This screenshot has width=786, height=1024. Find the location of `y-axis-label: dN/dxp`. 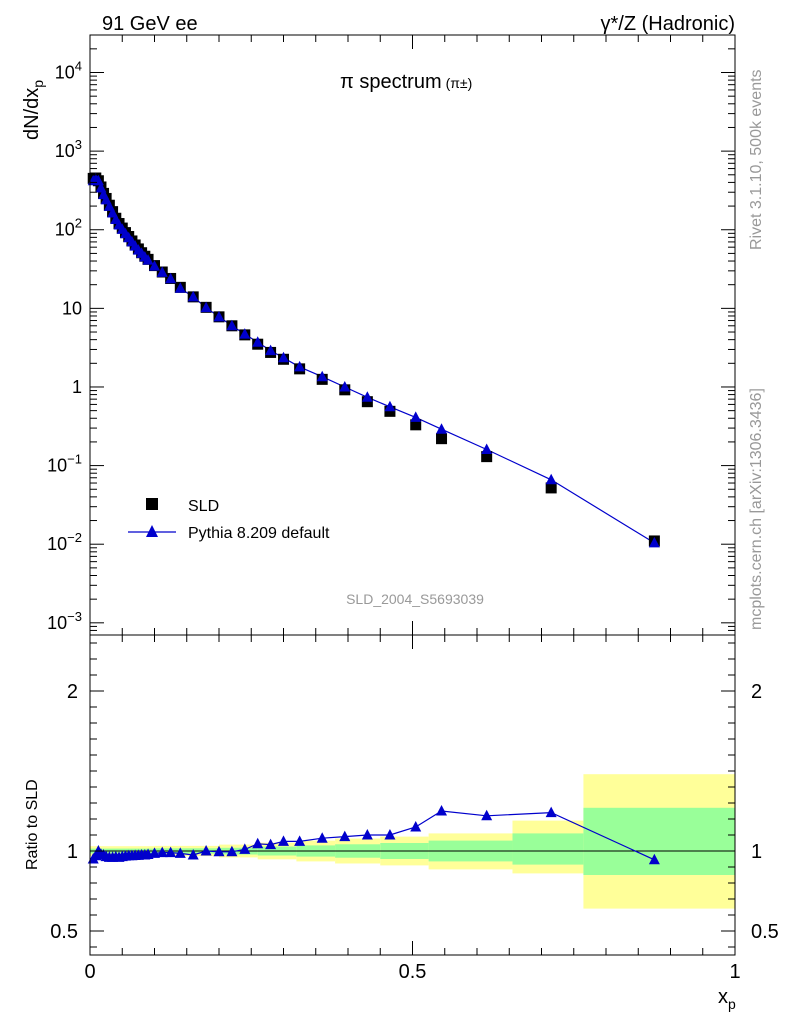

y-axis-label: dN/dxp is located at coordinates (33, 110).